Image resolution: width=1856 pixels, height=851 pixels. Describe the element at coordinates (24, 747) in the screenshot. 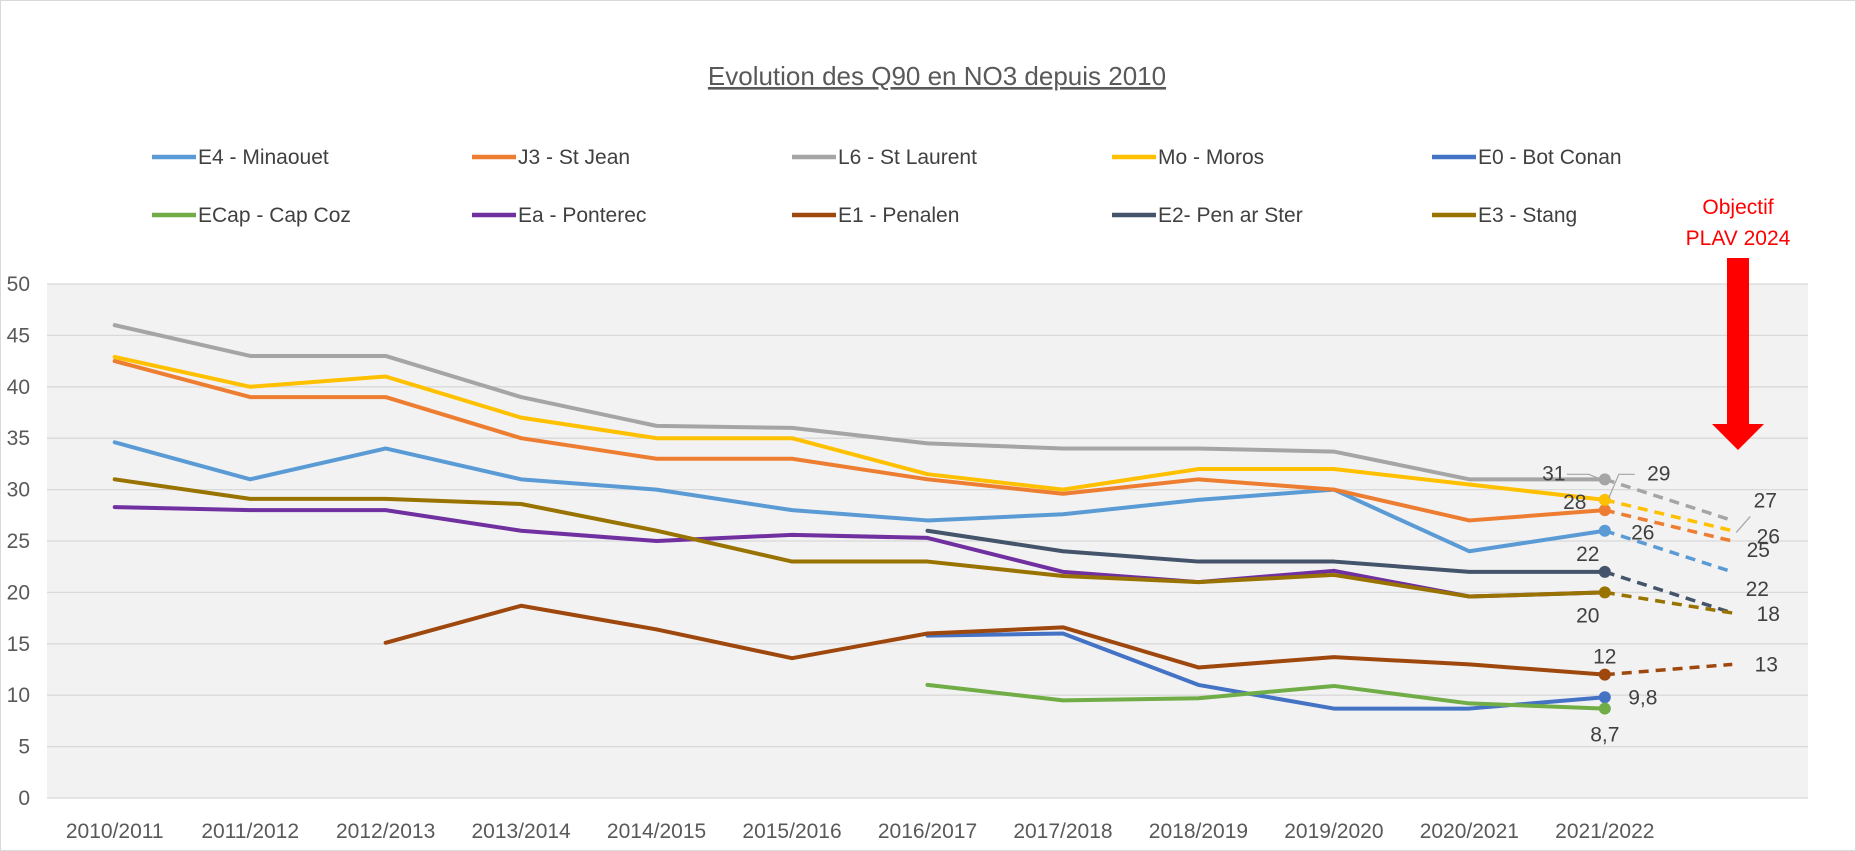

I see `y-tick-label: 5` at that location.